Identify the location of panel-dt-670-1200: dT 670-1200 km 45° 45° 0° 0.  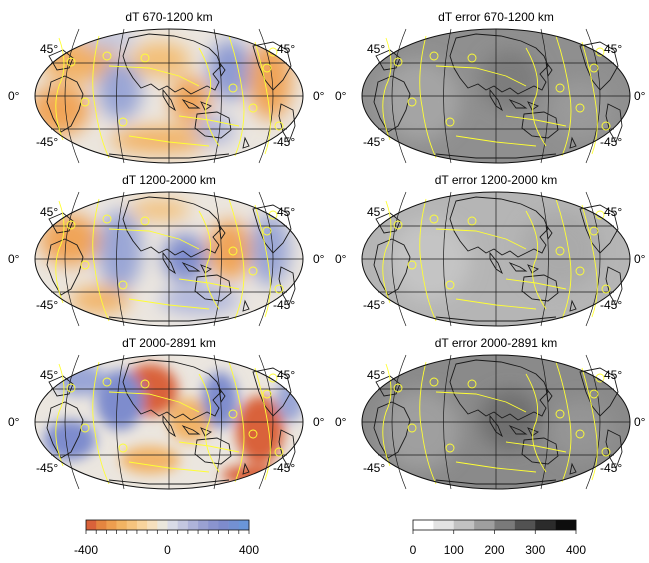
(166, 87).